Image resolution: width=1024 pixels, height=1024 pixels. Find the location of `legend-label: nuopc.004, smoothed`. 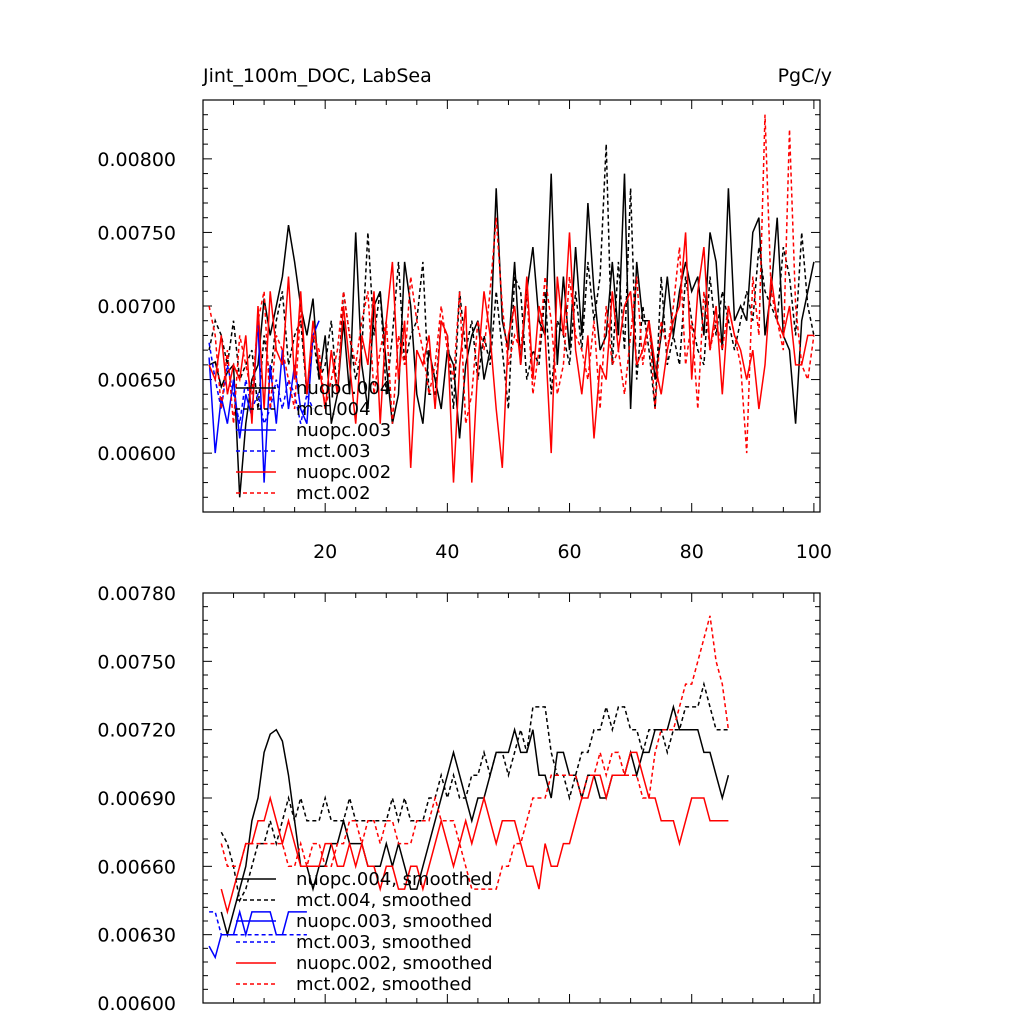

legend-label: nuopc.004, smoothed is located at coordinates (394, 879).